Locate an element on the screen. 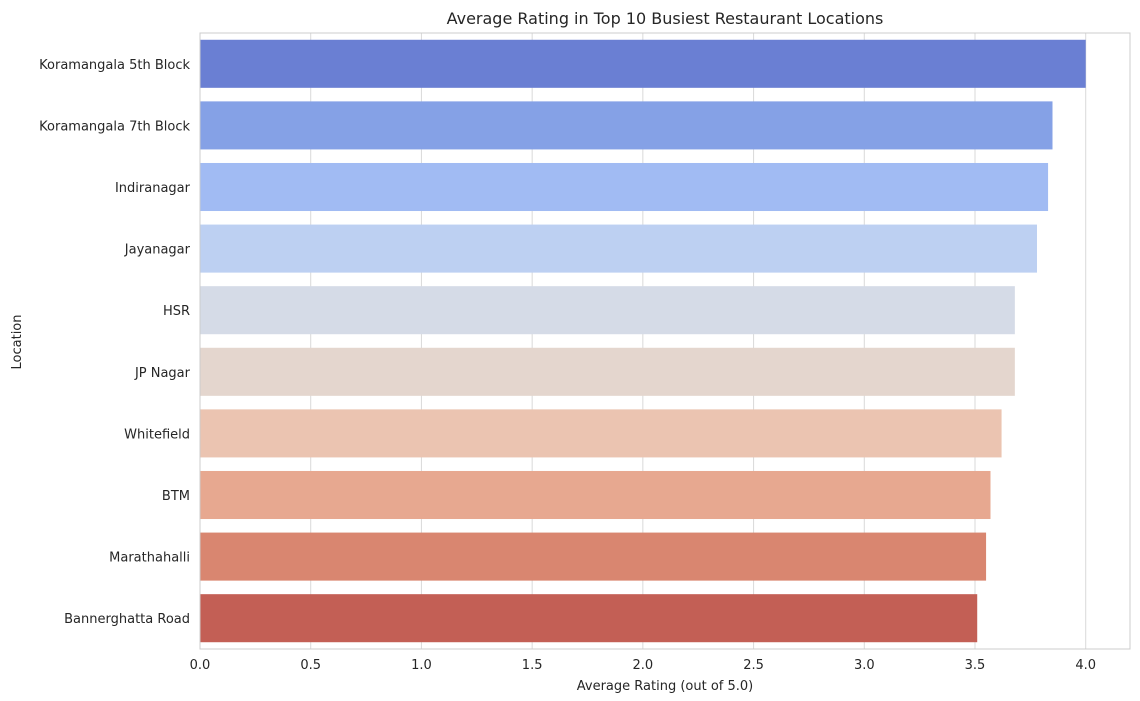  y-tick-label: Whitefield is located at coordinates (157, 434).